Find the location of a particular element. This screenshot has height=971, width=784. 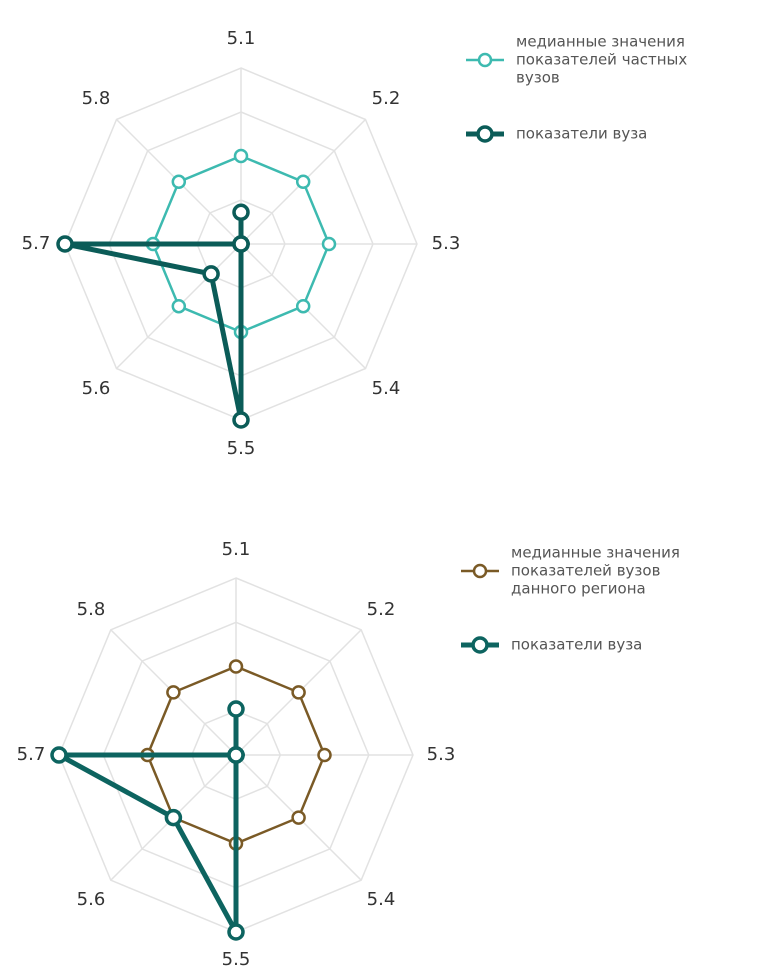

legend-label: данного региона is located at coordinates (578, 589).